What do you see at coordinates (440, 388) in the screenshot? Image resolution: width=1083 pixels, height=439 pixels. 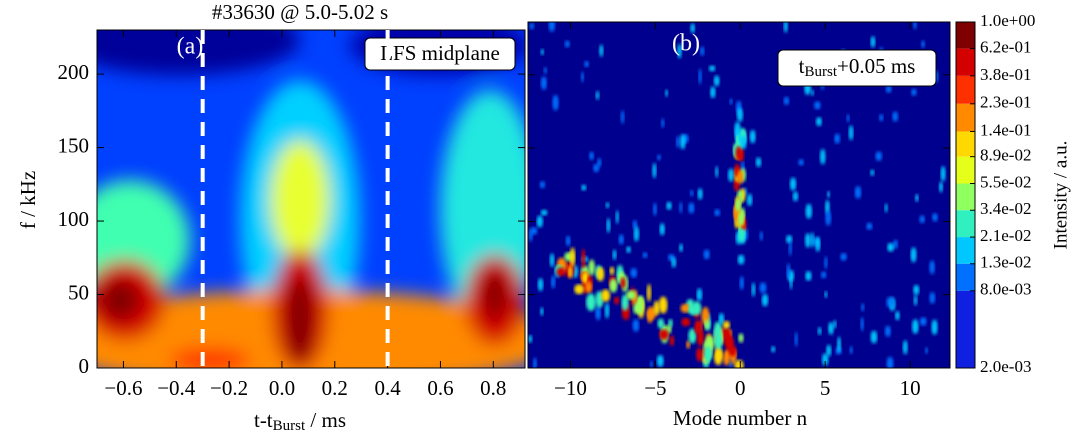 I see `x-tick-label: 0.6` at bounding box center [440, 388].